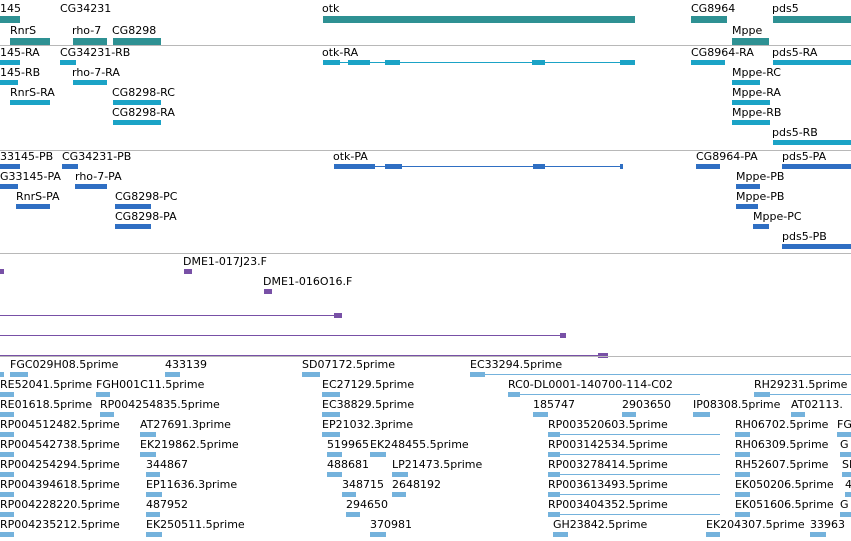 The width and height of the screenshot is (851, 541). What do you see at coordinates (195, 524) in the screenshot?
I see `feature-label: EK250511.5prime` at bounding box center [195, 524].